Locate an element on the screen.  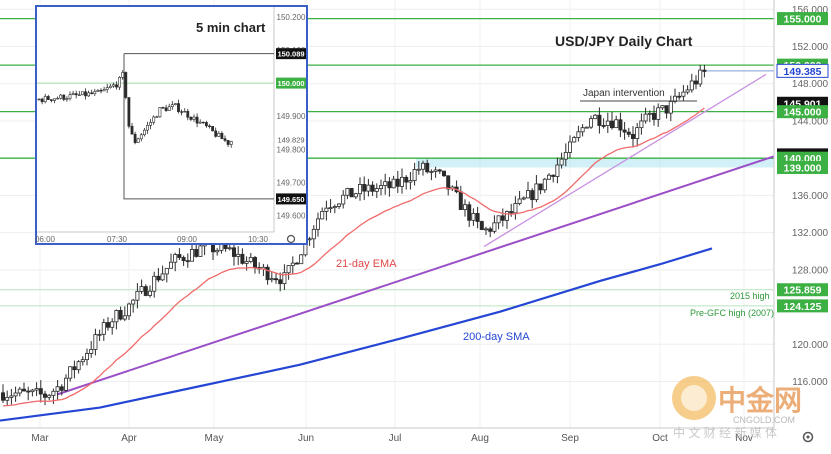
y-tick-label: 156.000 is located at coordinates (810, 10).